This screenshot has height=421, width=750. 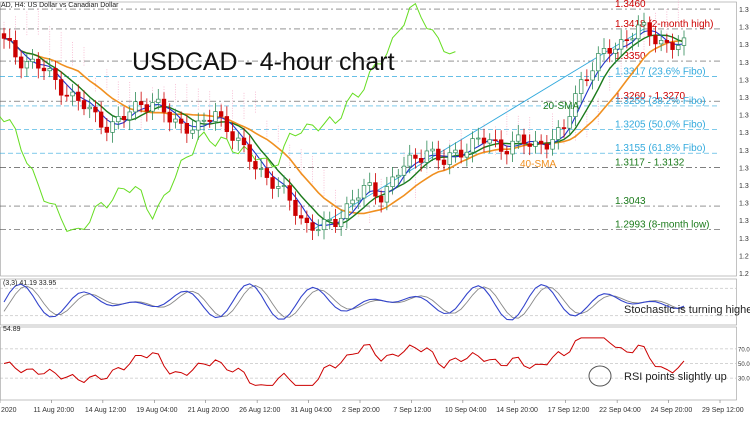 I want to click on x-tick-label: 29 Sep 12:00, so click(x=723, y=410).